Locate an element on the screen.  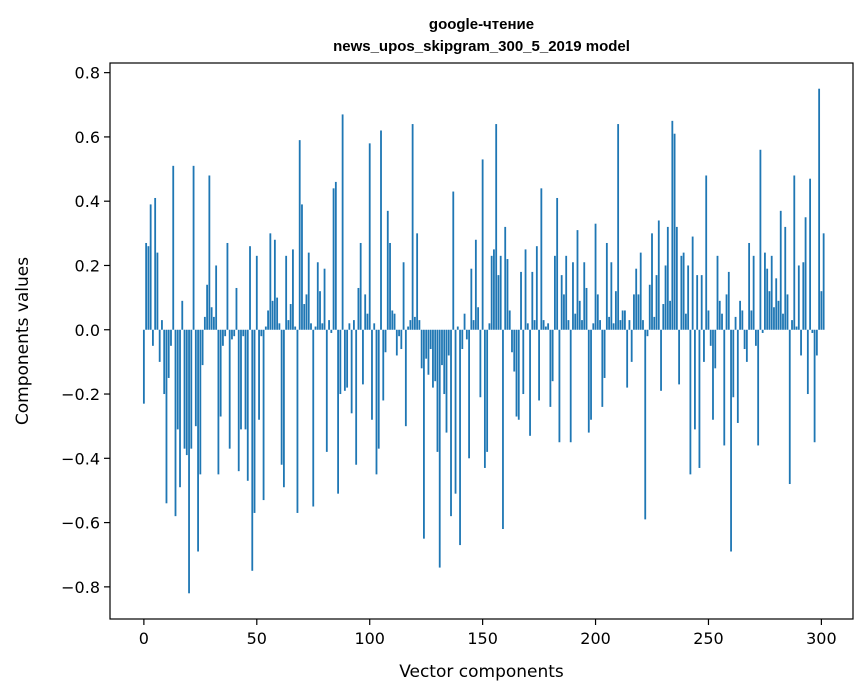
y-axis-ticks: −0.8 −0.6 −0.4 −0.2 0.0 0.2 0.4 0.6 0.8 is located at coordinates (85, 330).